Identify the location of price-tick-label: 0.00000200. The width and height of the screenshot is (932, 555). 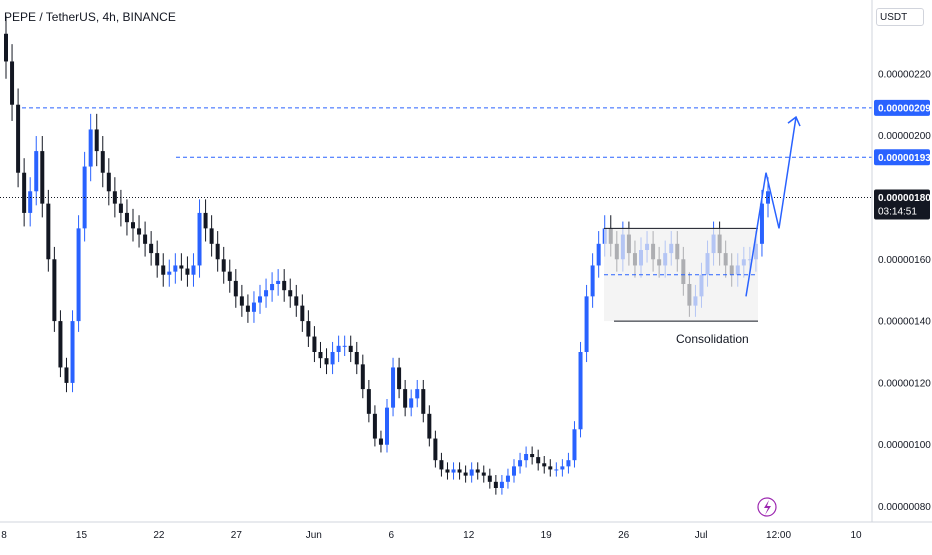
(904, 136).